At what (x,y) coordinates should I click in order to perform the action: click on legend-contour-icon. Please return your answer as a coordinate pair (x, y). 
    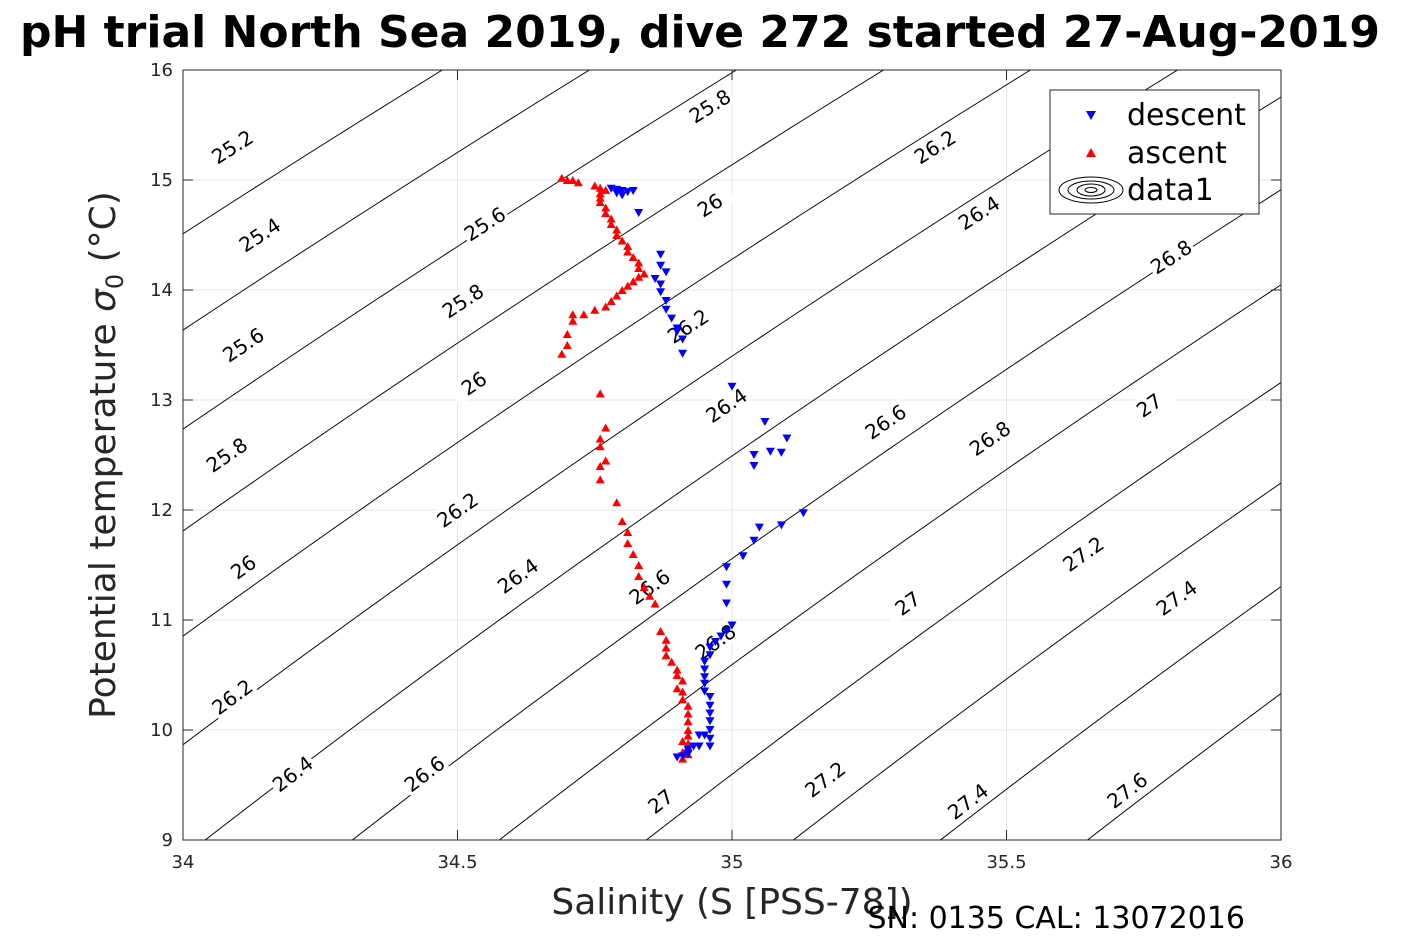
    Looking at the image, I should click on (1091, 190).